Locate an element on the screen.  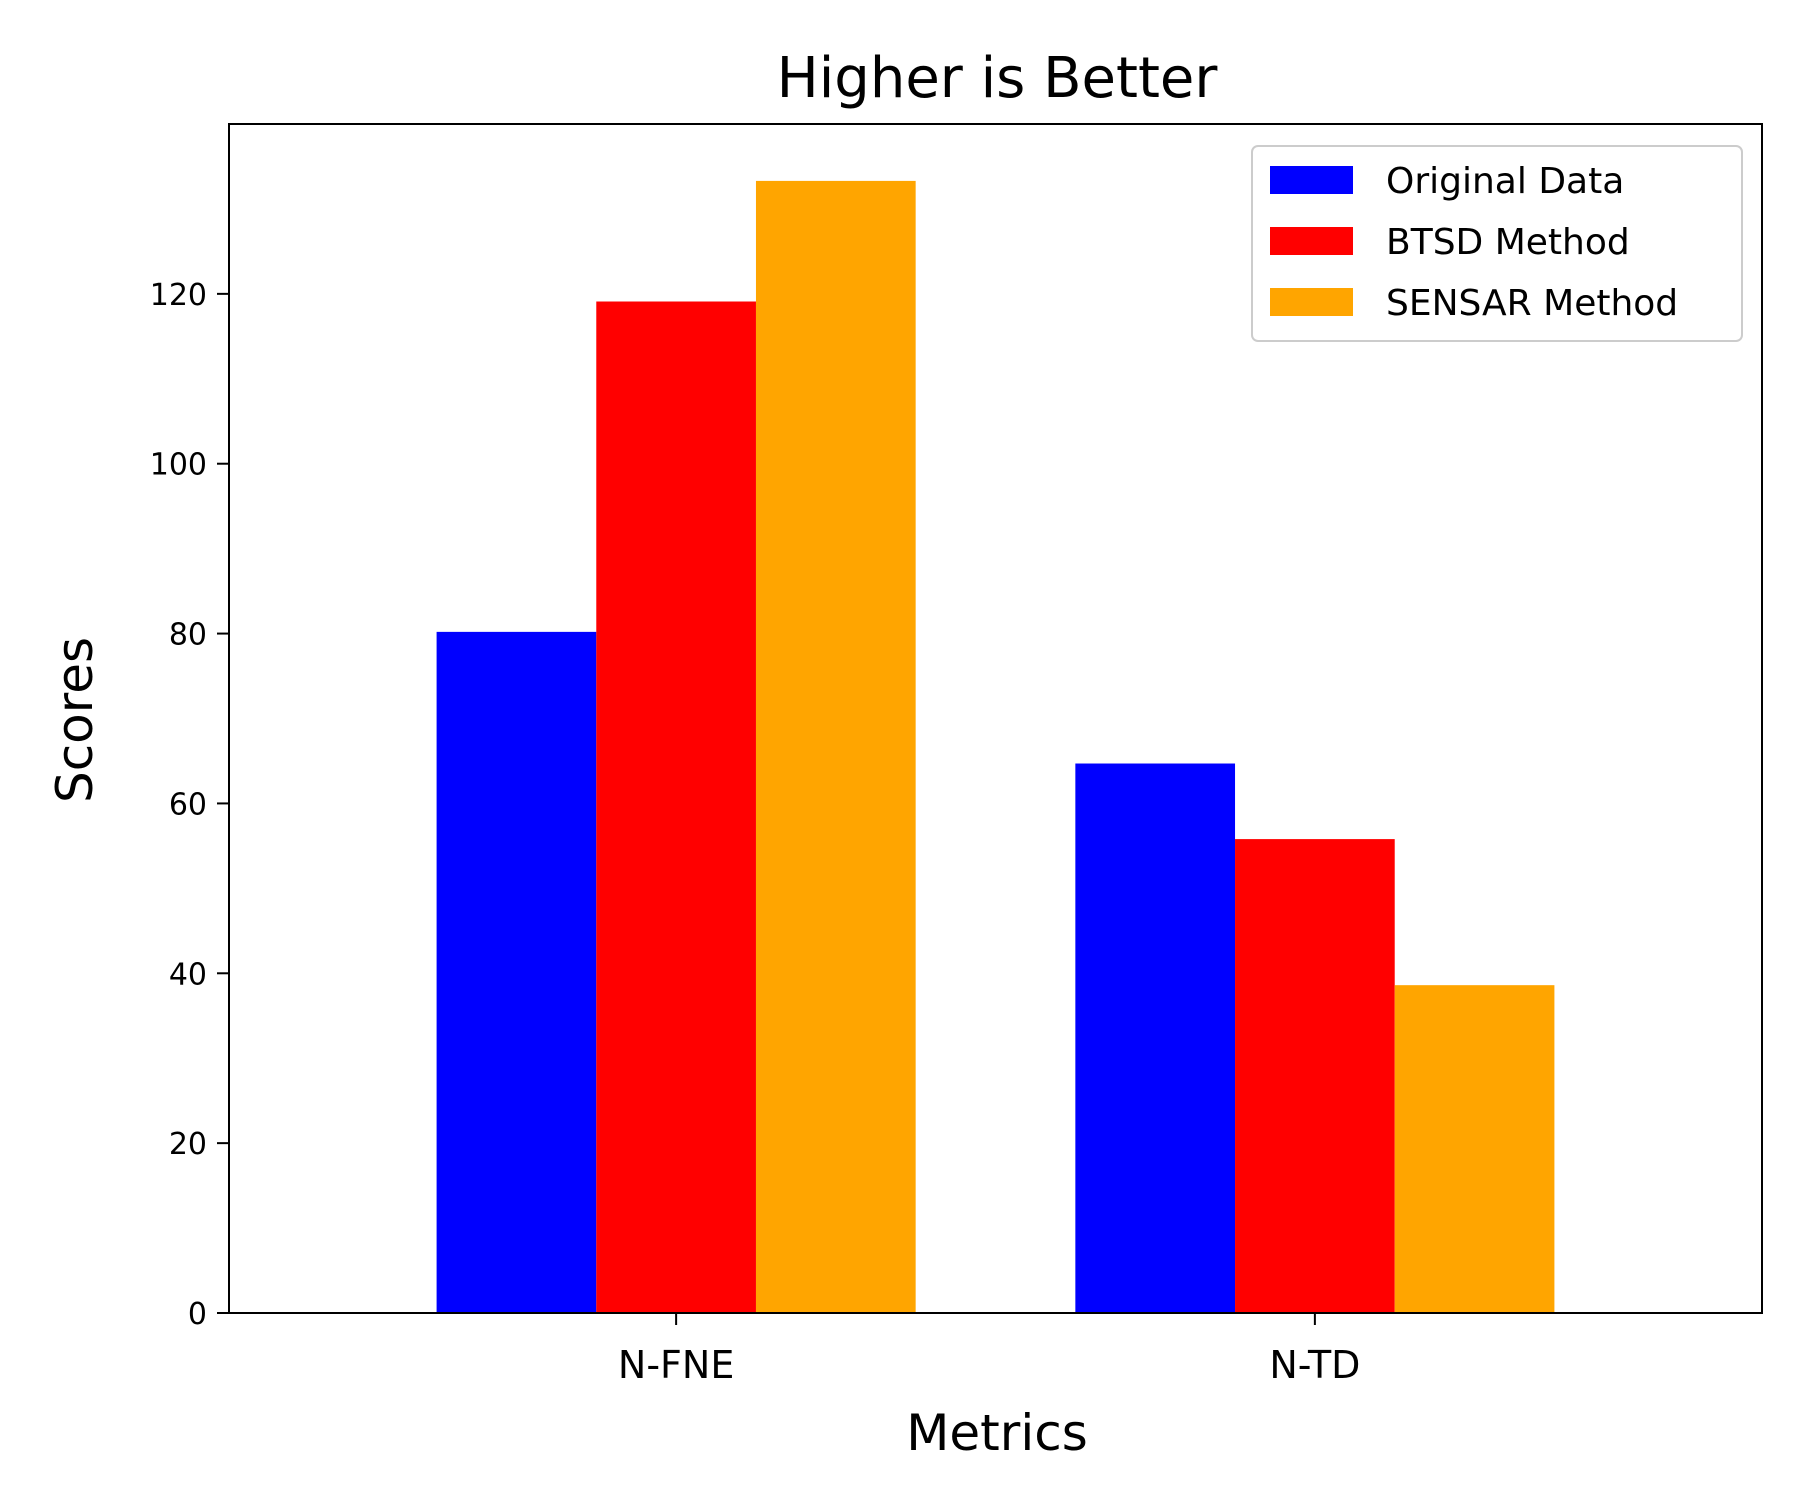
legend-label-1: BTSD Method is located at coordinates (1508, 242).